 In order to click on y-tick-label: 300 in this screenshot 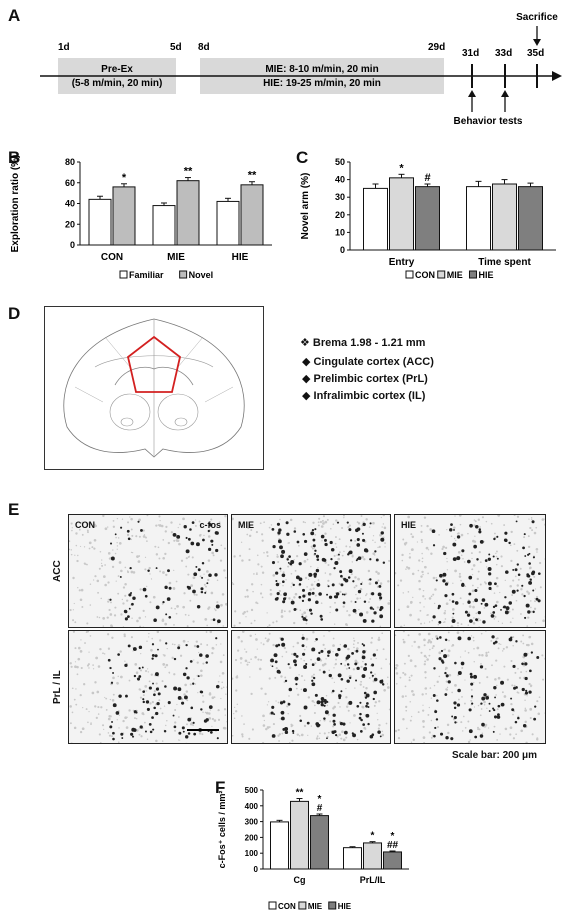, I will do `click(252, 822)`.